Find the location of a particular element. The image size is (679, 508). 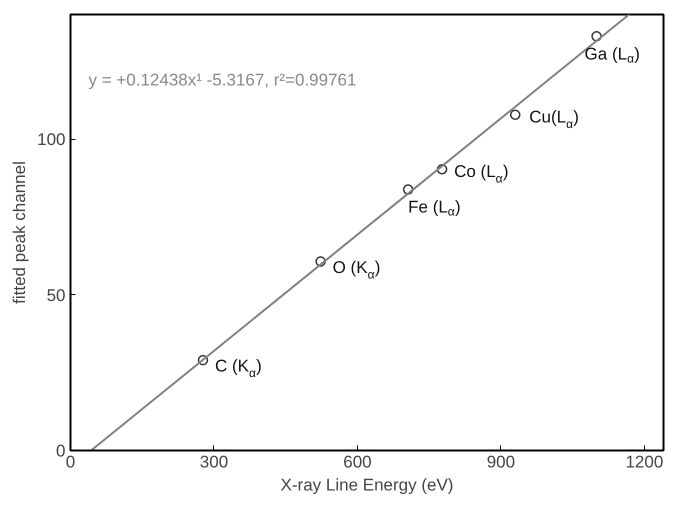

y-tick-label: 50 is located at coordinates (56, 295).